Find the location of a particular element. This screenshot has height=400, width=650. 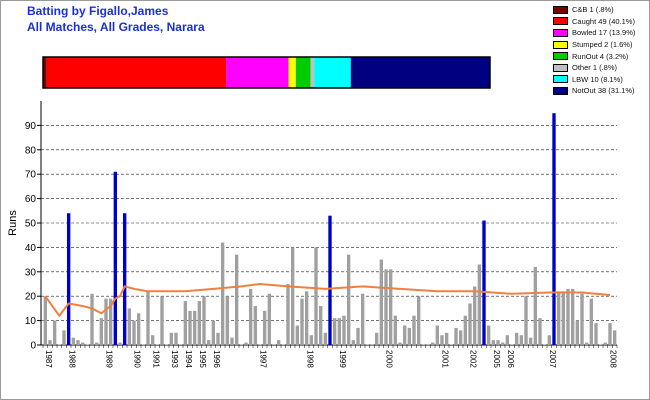

x-tick-label: 1987 is located at coordinates (48, 359).